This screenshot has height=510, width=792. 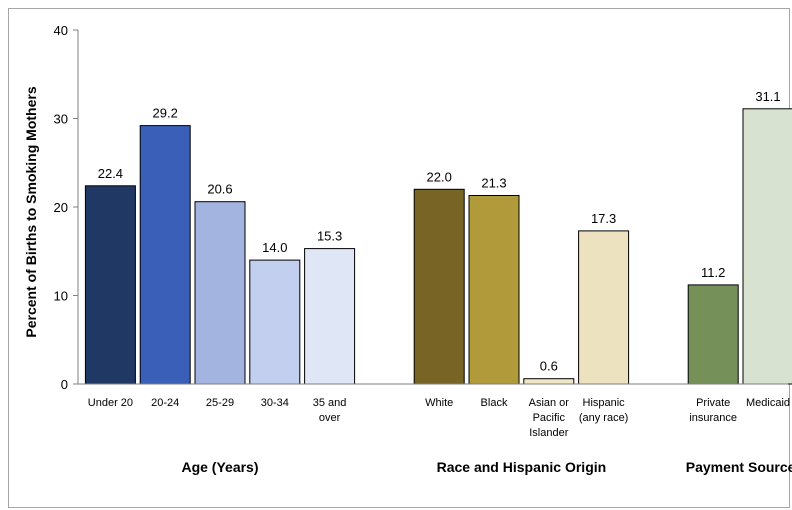 What do you see at coordinates (61, 207) in the screenshot?
I see `y-tick-label: 20` at bounding box center [61, 207].